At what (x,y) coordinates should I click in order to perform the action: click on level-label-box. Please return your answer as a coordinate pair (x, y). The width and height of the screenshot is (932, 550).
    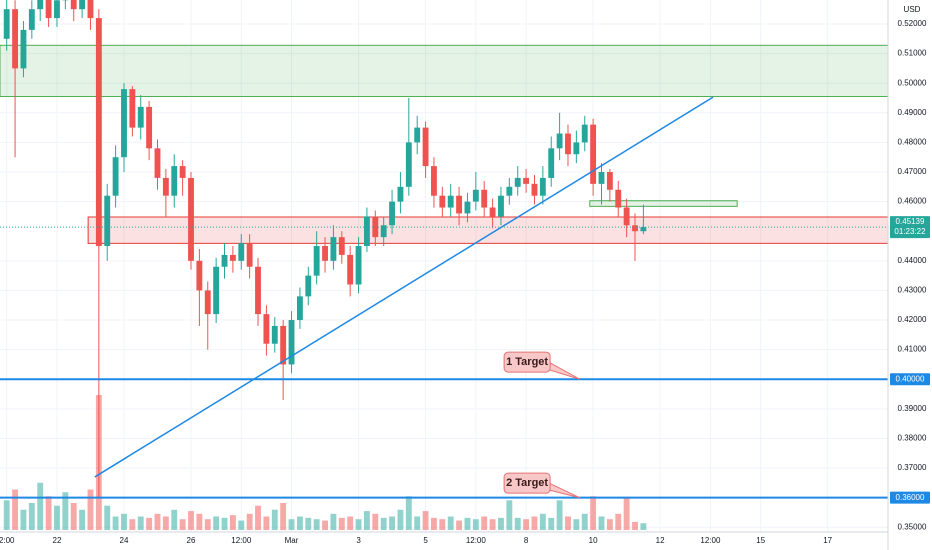
    Looking at the image, I should click on (910, 497).